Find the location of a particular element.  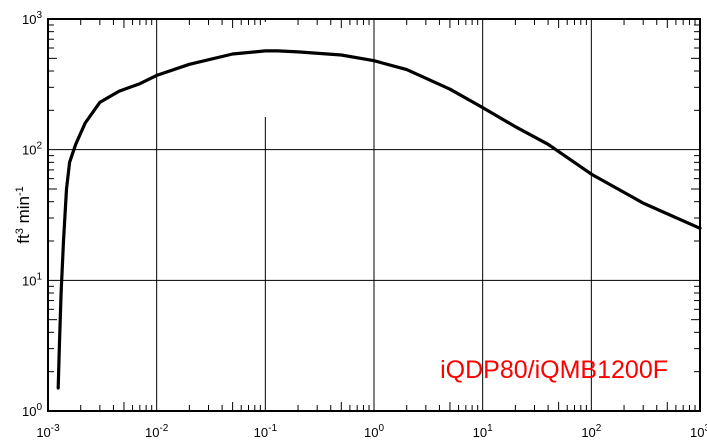

x-tick-label: 10² is located at coordinates (591, 431).